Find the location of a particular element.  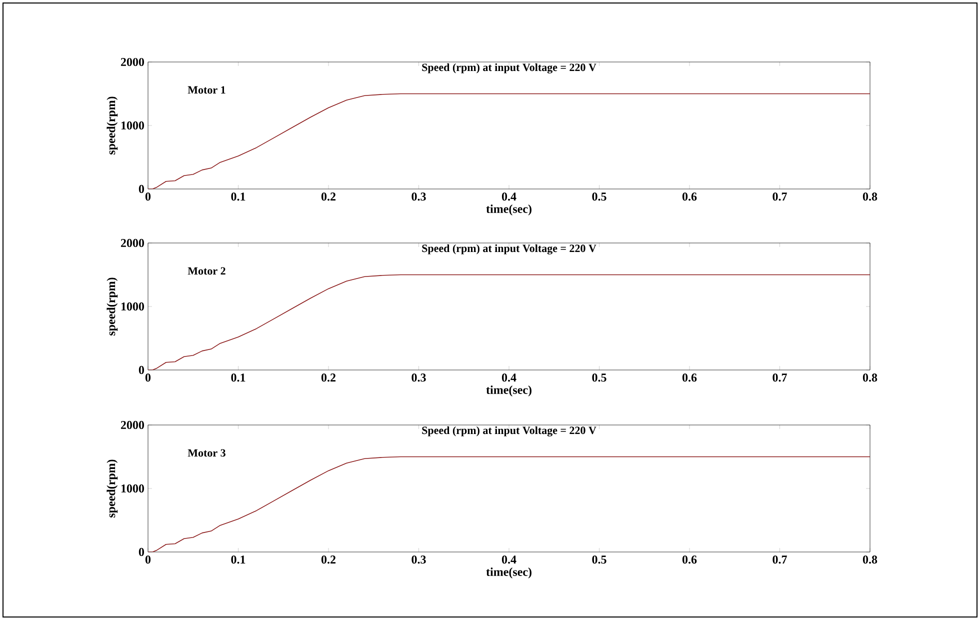

annotation: Motor 3 is located at coordinates (207, 453).